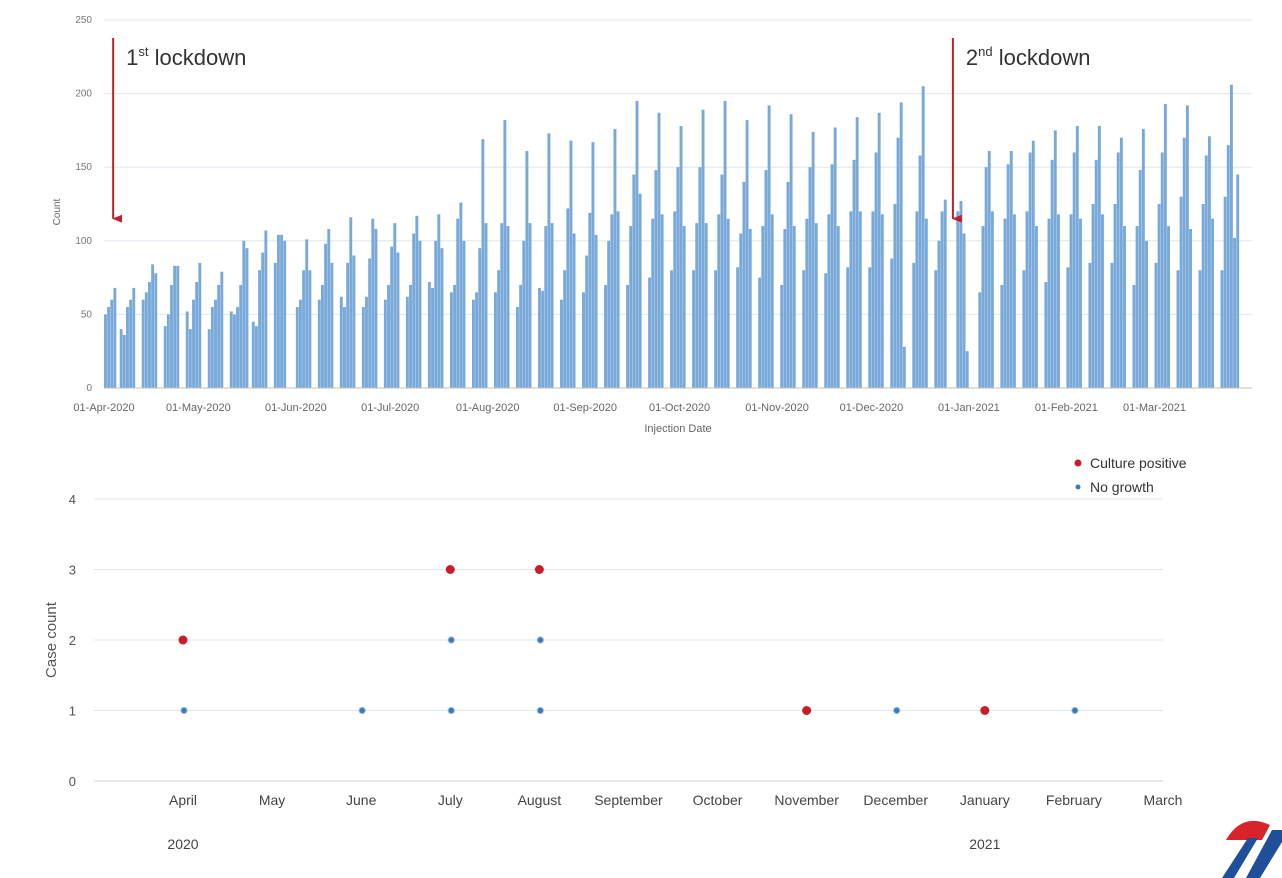 The height and width of the screenshot is (878, 1282). Describe the element at coordinates (182, 844) in the screenshot. I see `year-label: 2020` at that location.